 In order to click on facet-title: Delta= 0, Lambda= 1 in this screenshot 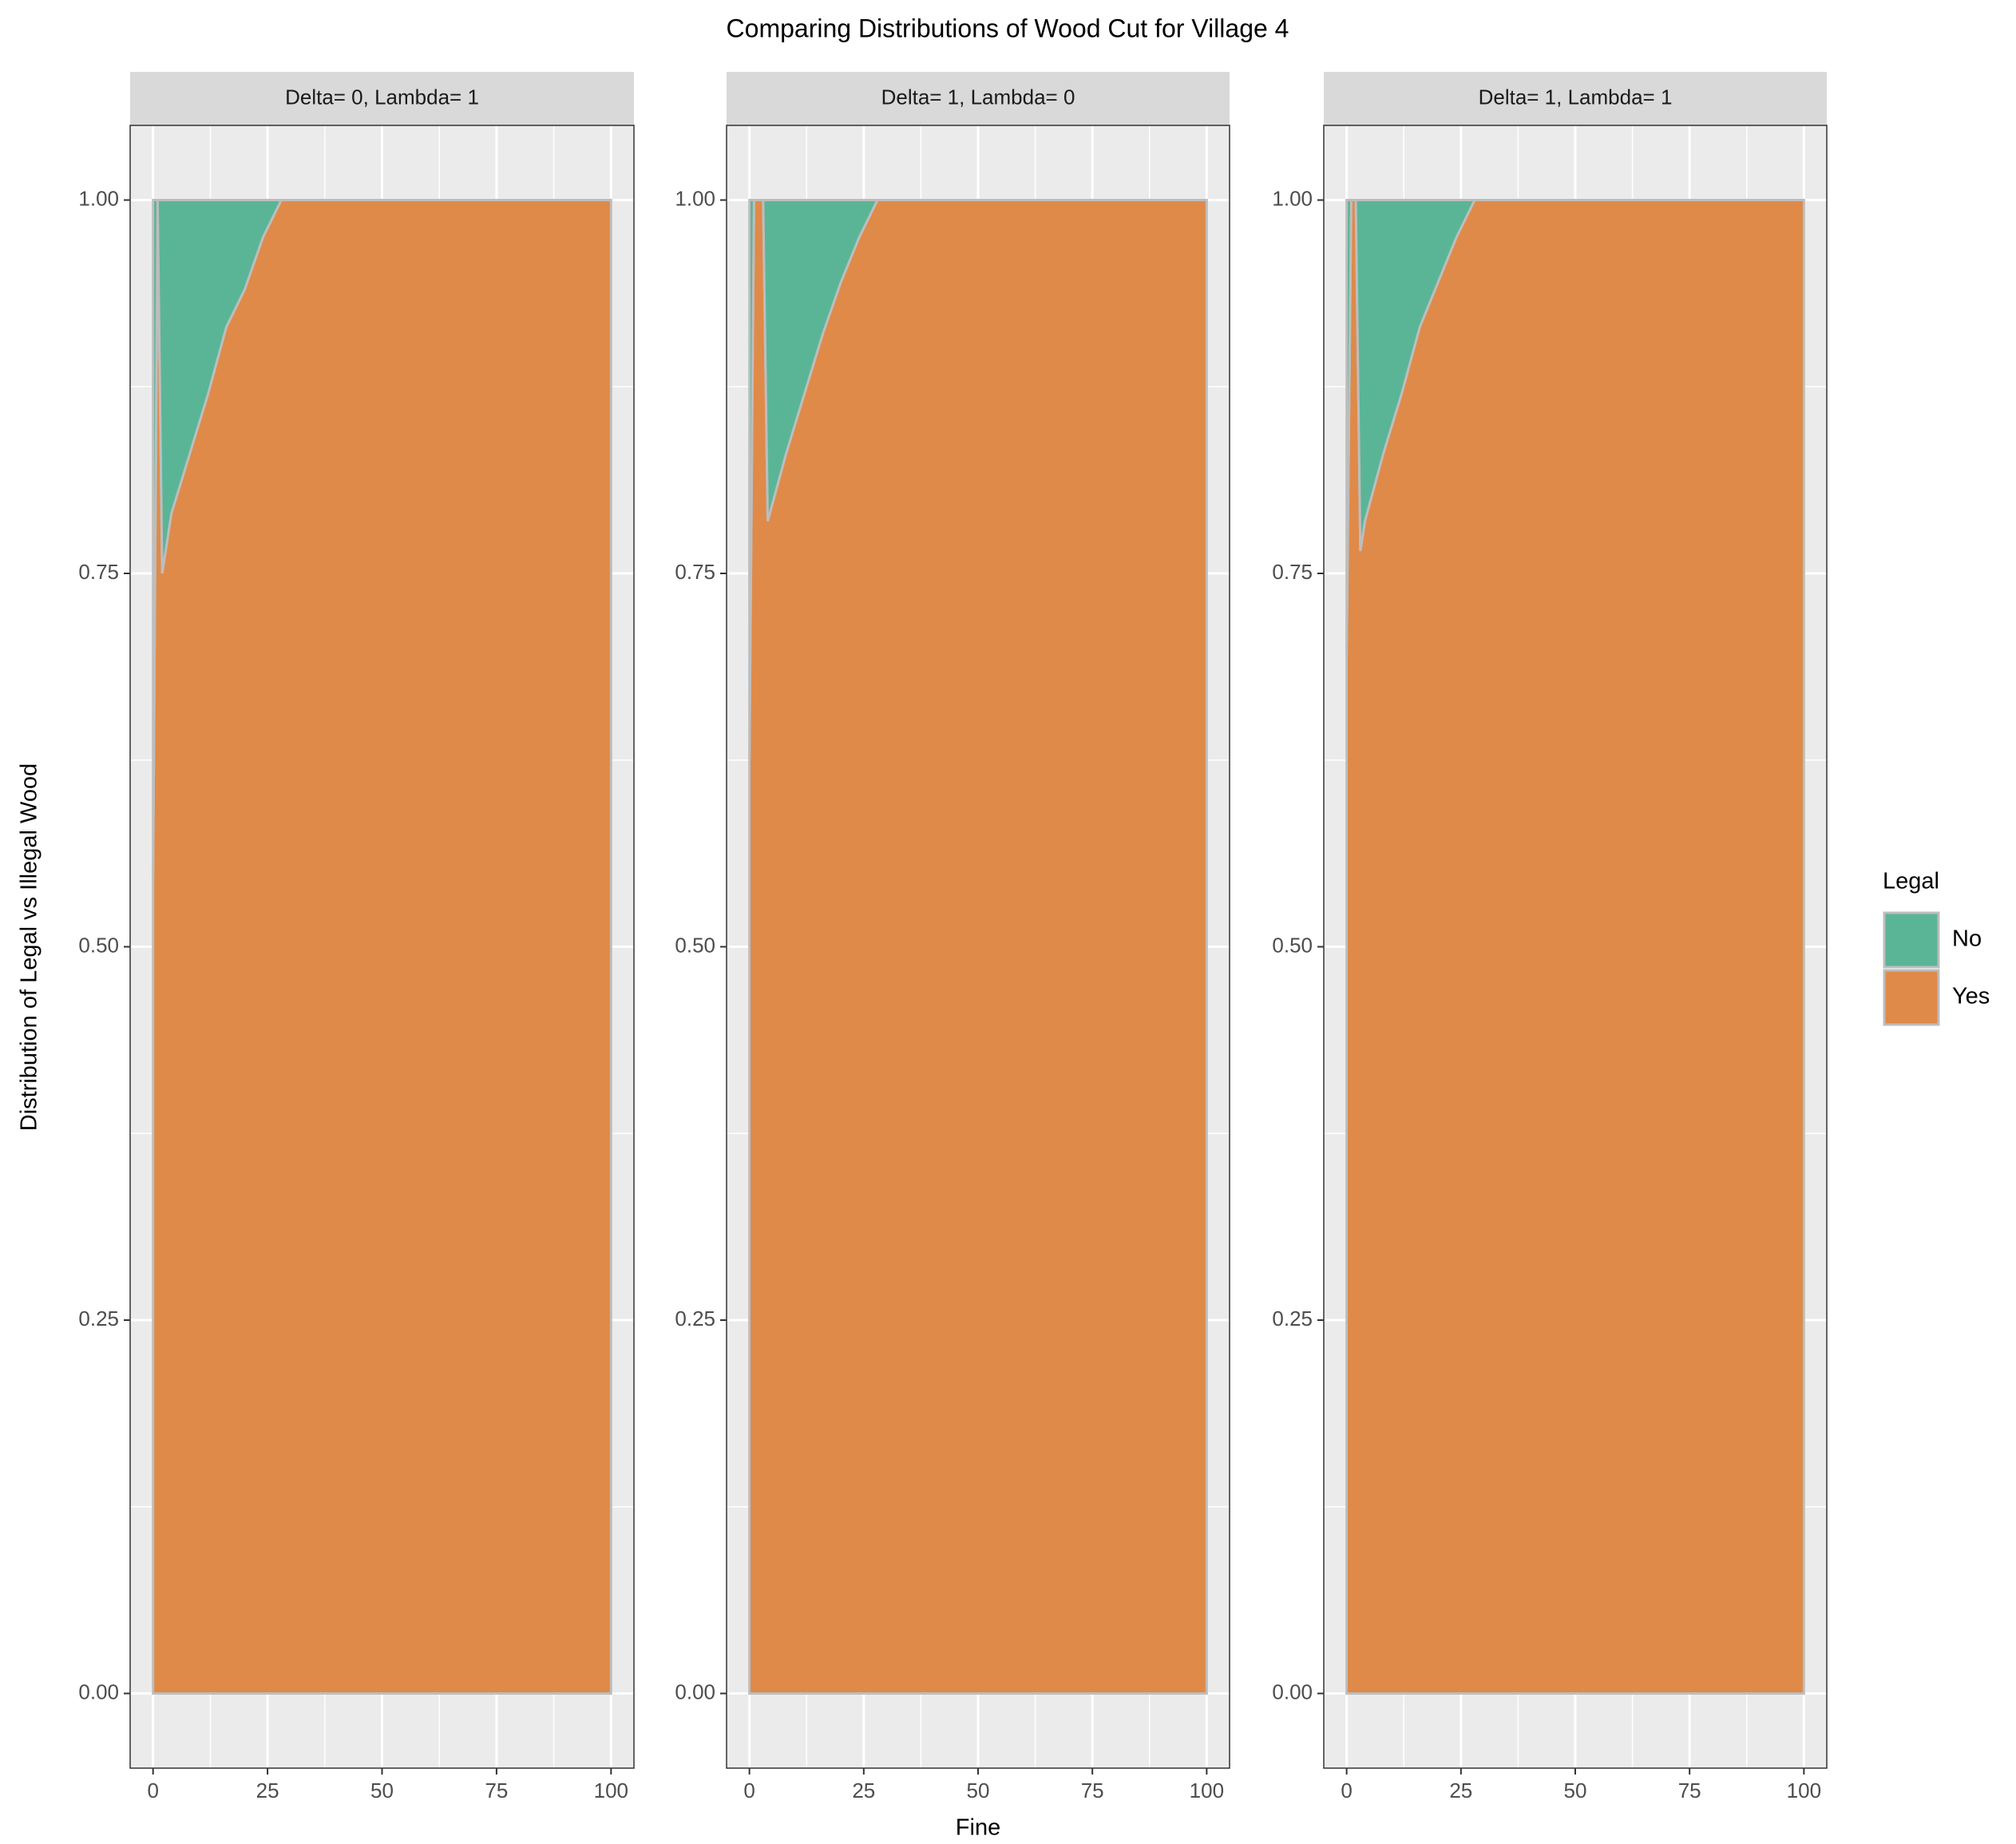, I will do `click(382, 97)`.